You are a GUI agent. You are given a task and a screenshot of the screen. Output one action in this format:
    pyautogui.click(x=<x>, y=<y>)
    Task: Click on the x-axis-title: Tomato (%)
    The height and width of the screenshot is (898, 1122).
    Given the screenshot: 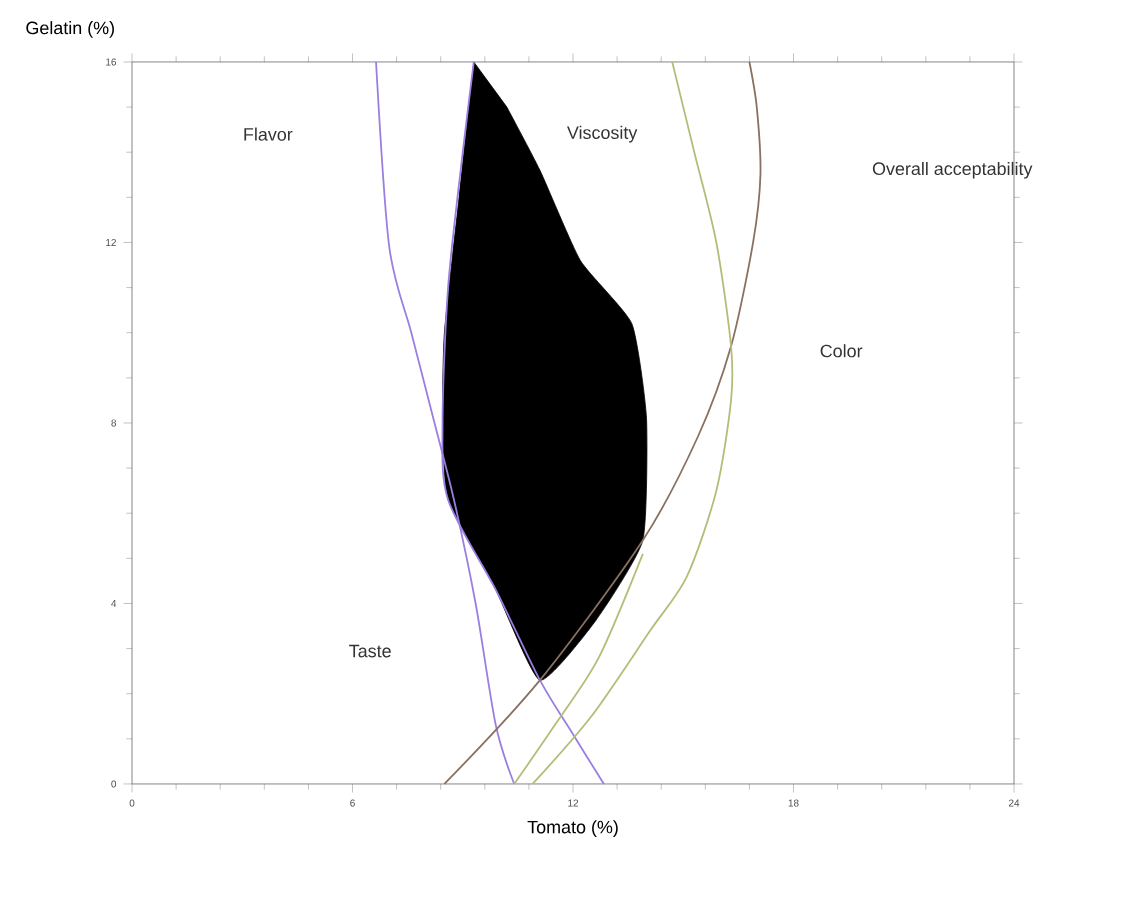 What is the action you would take?
    pyautogui.click(x=572, y=828)
    